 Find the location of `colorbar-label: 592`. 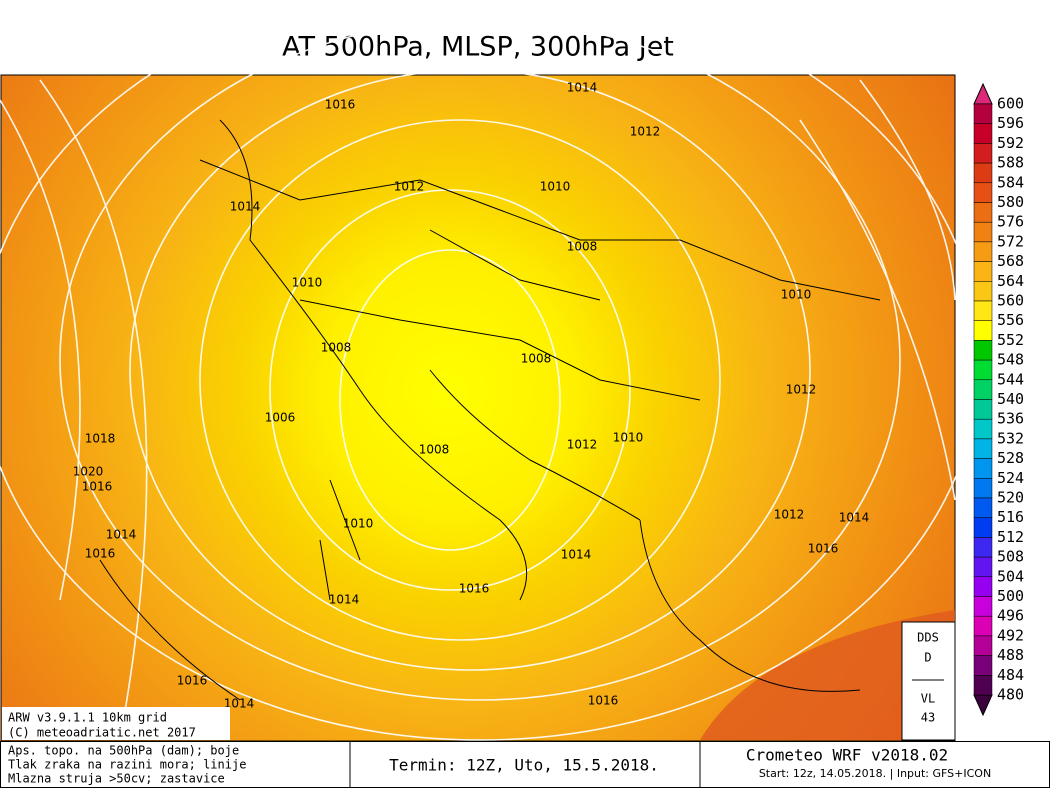

colorbar-label: 592 is located at coordinates (1010, 143).